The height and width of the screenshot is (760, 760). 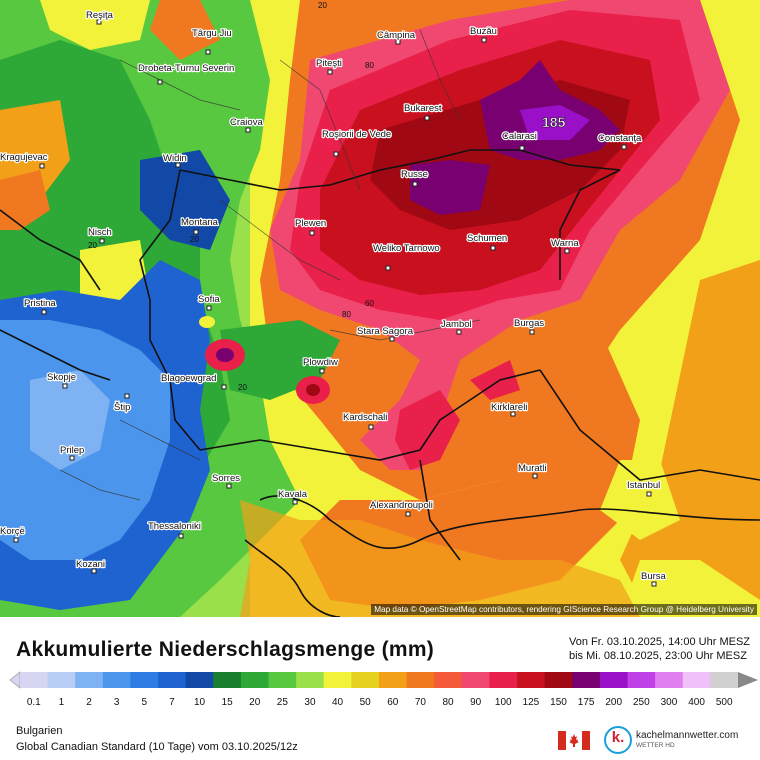 What do you see at coordinates (531, 702) in the screenshot?
I see `scale-tick-label: 125` at bounding box center [531, 702].